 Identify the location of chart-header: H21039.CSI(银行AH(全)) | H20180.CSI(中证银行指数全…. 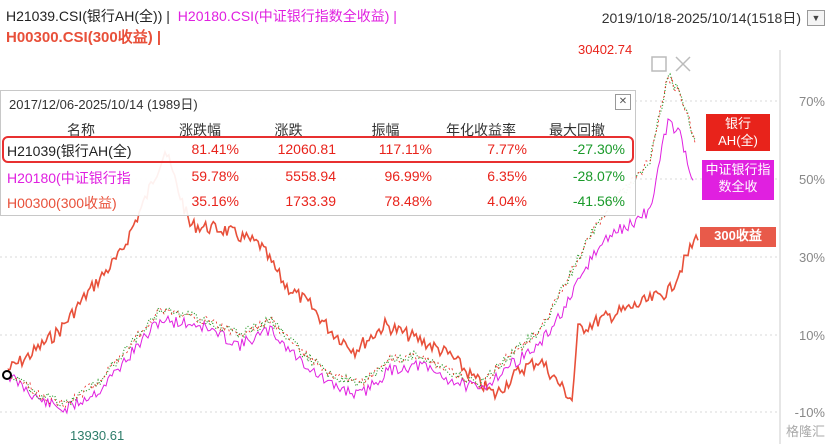
(416, 26).